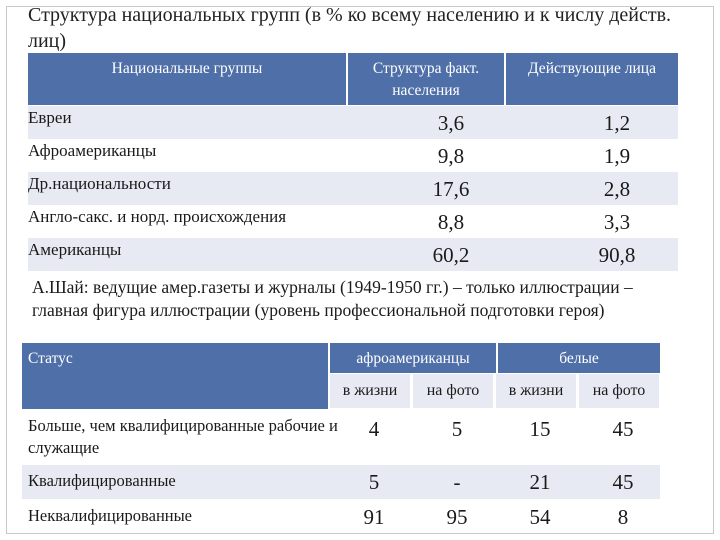 The height and width of the screenshot is (540, 720). I want to click on table2-header-afroamericans: афроамериканцы, so click(413, 358).